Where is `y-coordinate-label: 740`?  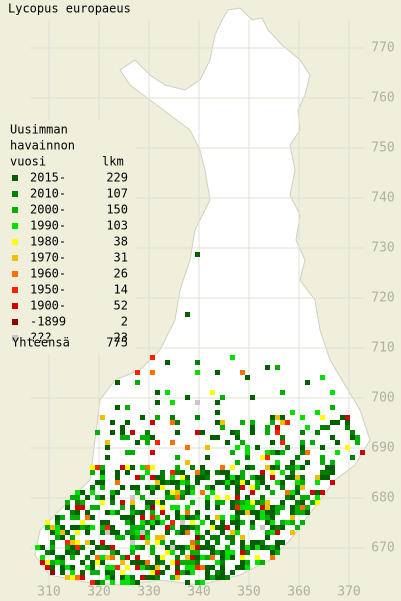 y-coordinate-label: 740 is located at coordinates (382, 198).